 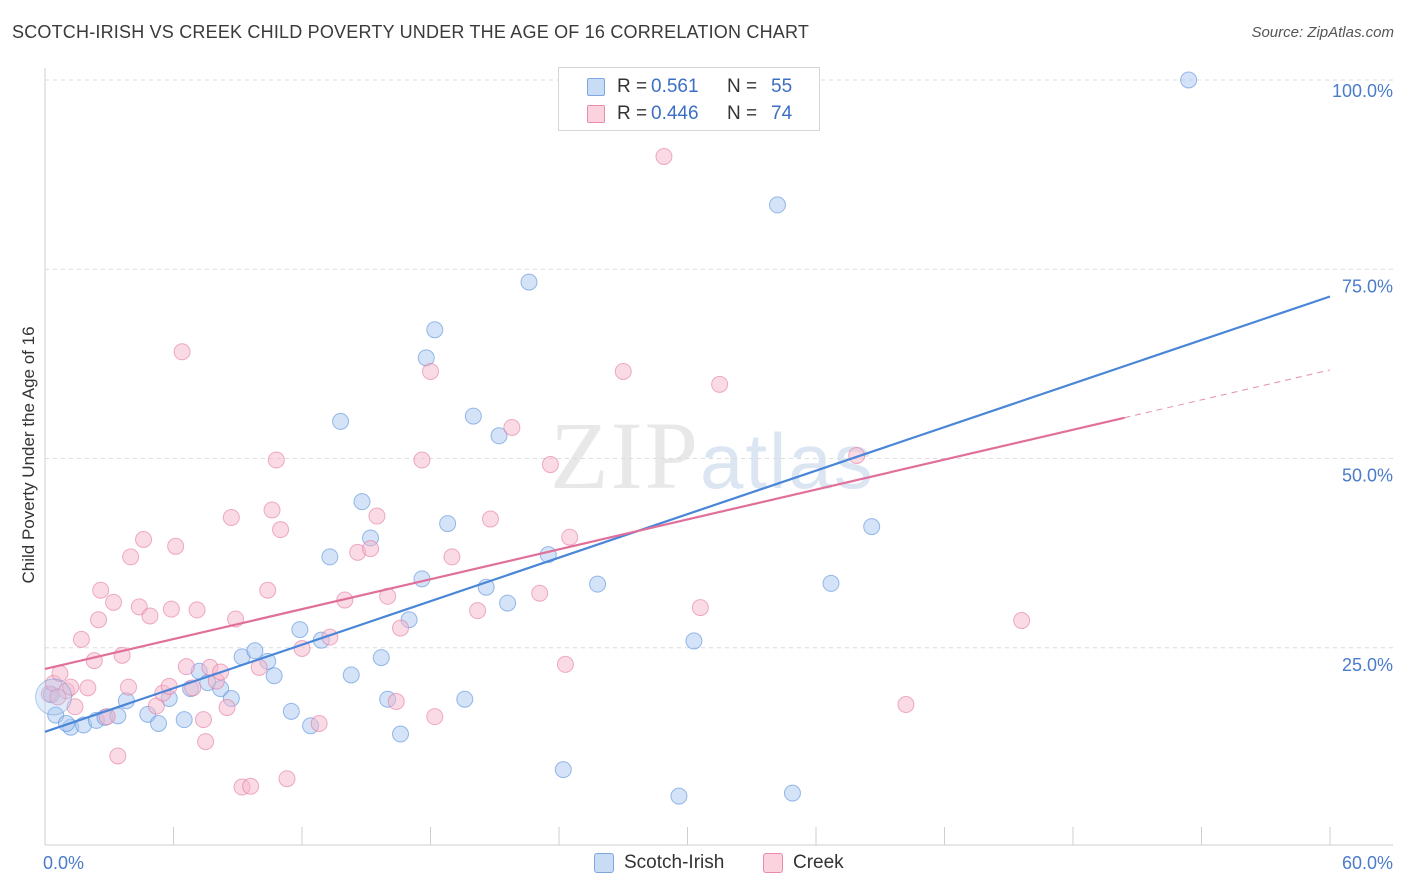 I want to click on scotch-irish-cluster-point, so click(x=54, y=697).